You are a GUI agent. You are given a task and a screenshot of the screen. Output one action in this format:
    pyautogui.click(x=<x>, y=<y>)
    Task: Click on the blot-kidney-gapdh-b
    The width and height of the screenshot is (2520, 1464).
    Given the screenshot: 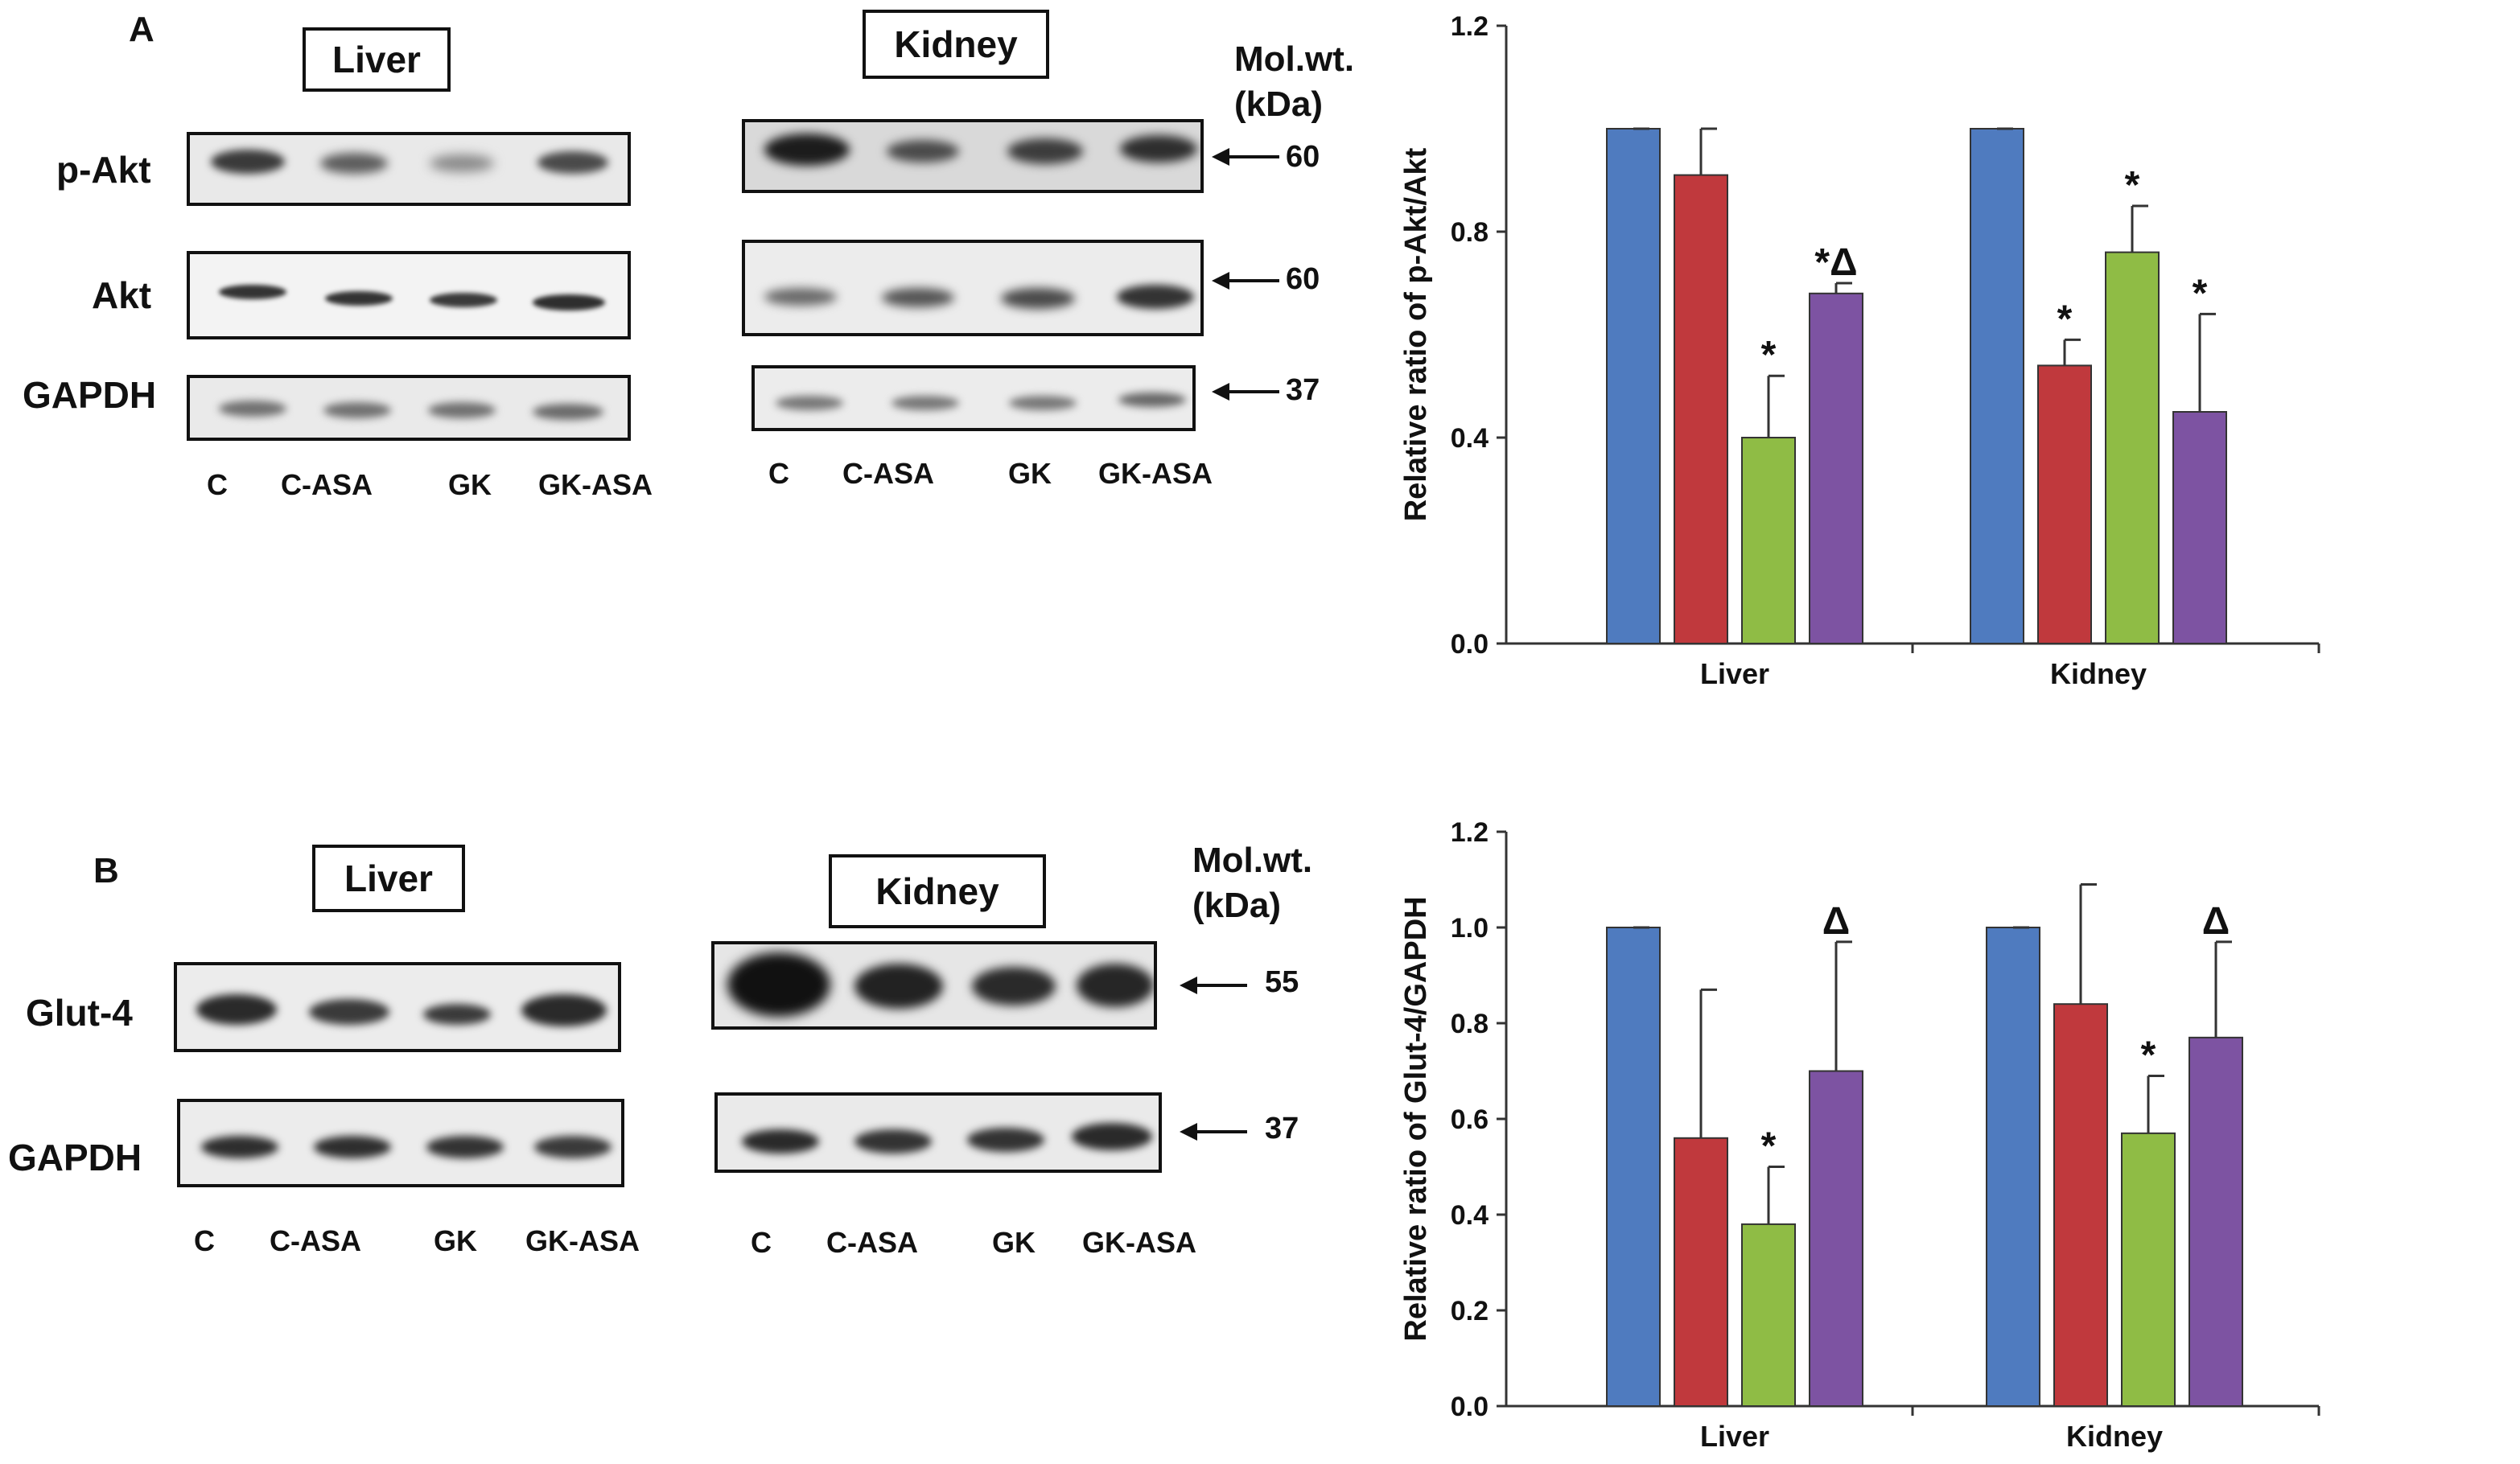 What is the action you would take?
    pyautogui.click(x=938, y=1132)
    